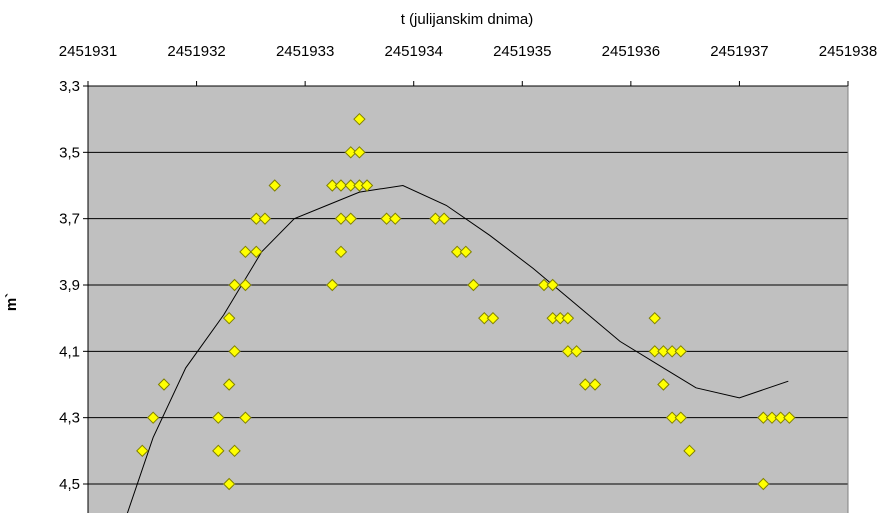 The height and width of the screenshot is (513, 883). I want to click on y-tick-label: 4,3, so click(69, 418).